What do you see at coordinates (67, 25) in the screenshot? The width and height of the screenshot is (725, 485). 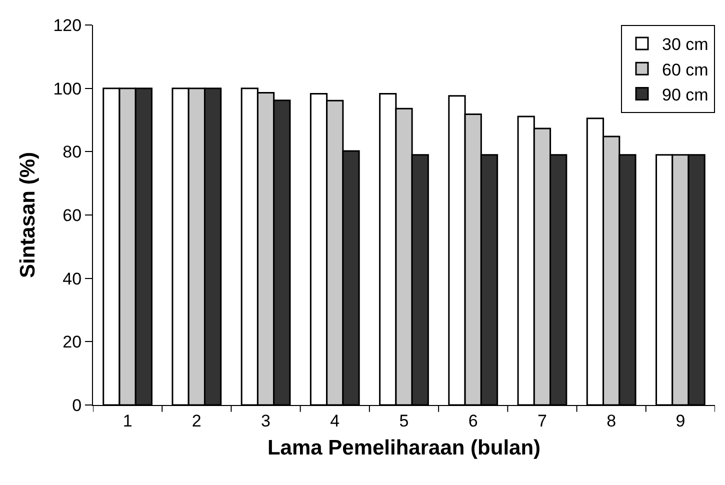 I see `y-tick-label: 120` at bounding box center [67, 25].